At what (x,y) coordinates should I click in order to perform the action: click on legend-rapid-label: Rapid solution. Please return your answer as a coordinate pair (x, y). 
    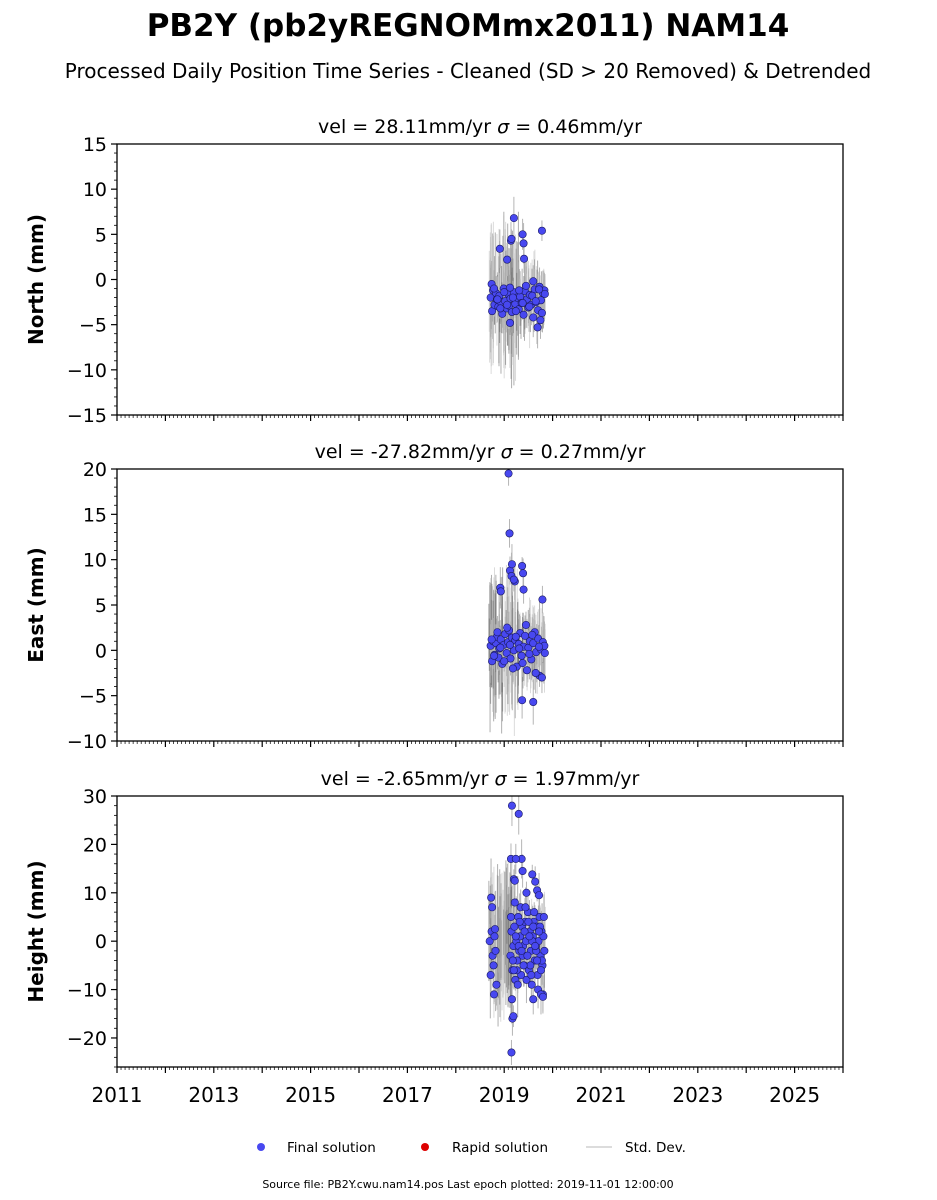
    Looking at the image, I should click on (500, 1148).